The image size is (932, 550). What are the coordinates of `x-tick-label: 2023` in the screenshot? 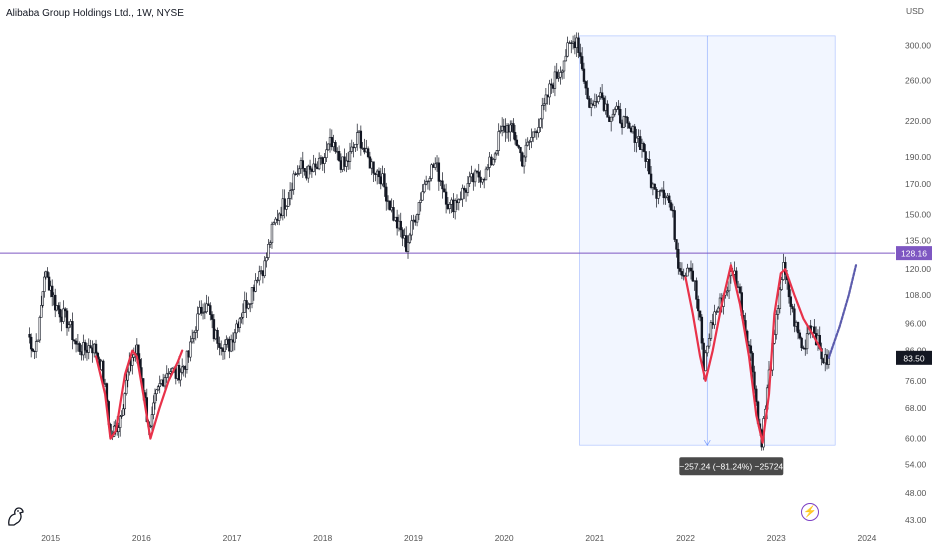 It's located at (776, 538).